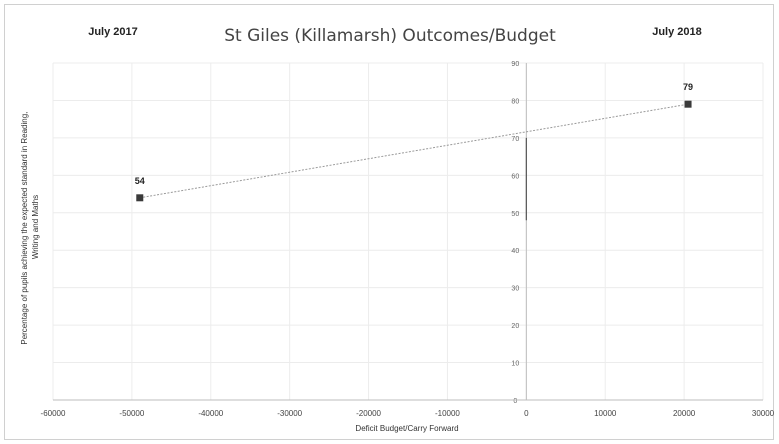  What do you see at coordinates (519, 233) in the screenshot?
I see `y-axis: 0 10 20 30 40 50 60 70 80 90` at bounding box center [519, 233].